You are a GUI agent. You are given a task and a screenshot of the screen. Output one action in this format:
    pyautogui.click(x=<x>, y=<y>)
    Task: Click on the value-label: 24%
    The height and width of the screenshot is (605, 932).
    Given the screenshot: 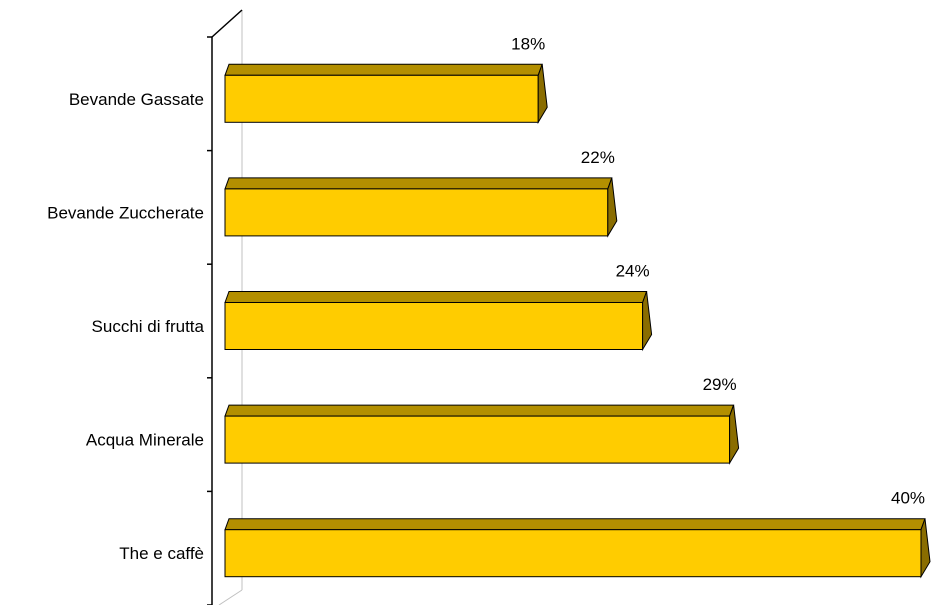 What is the action you would take?
    pyautogui.click(x=633, y=271)
    